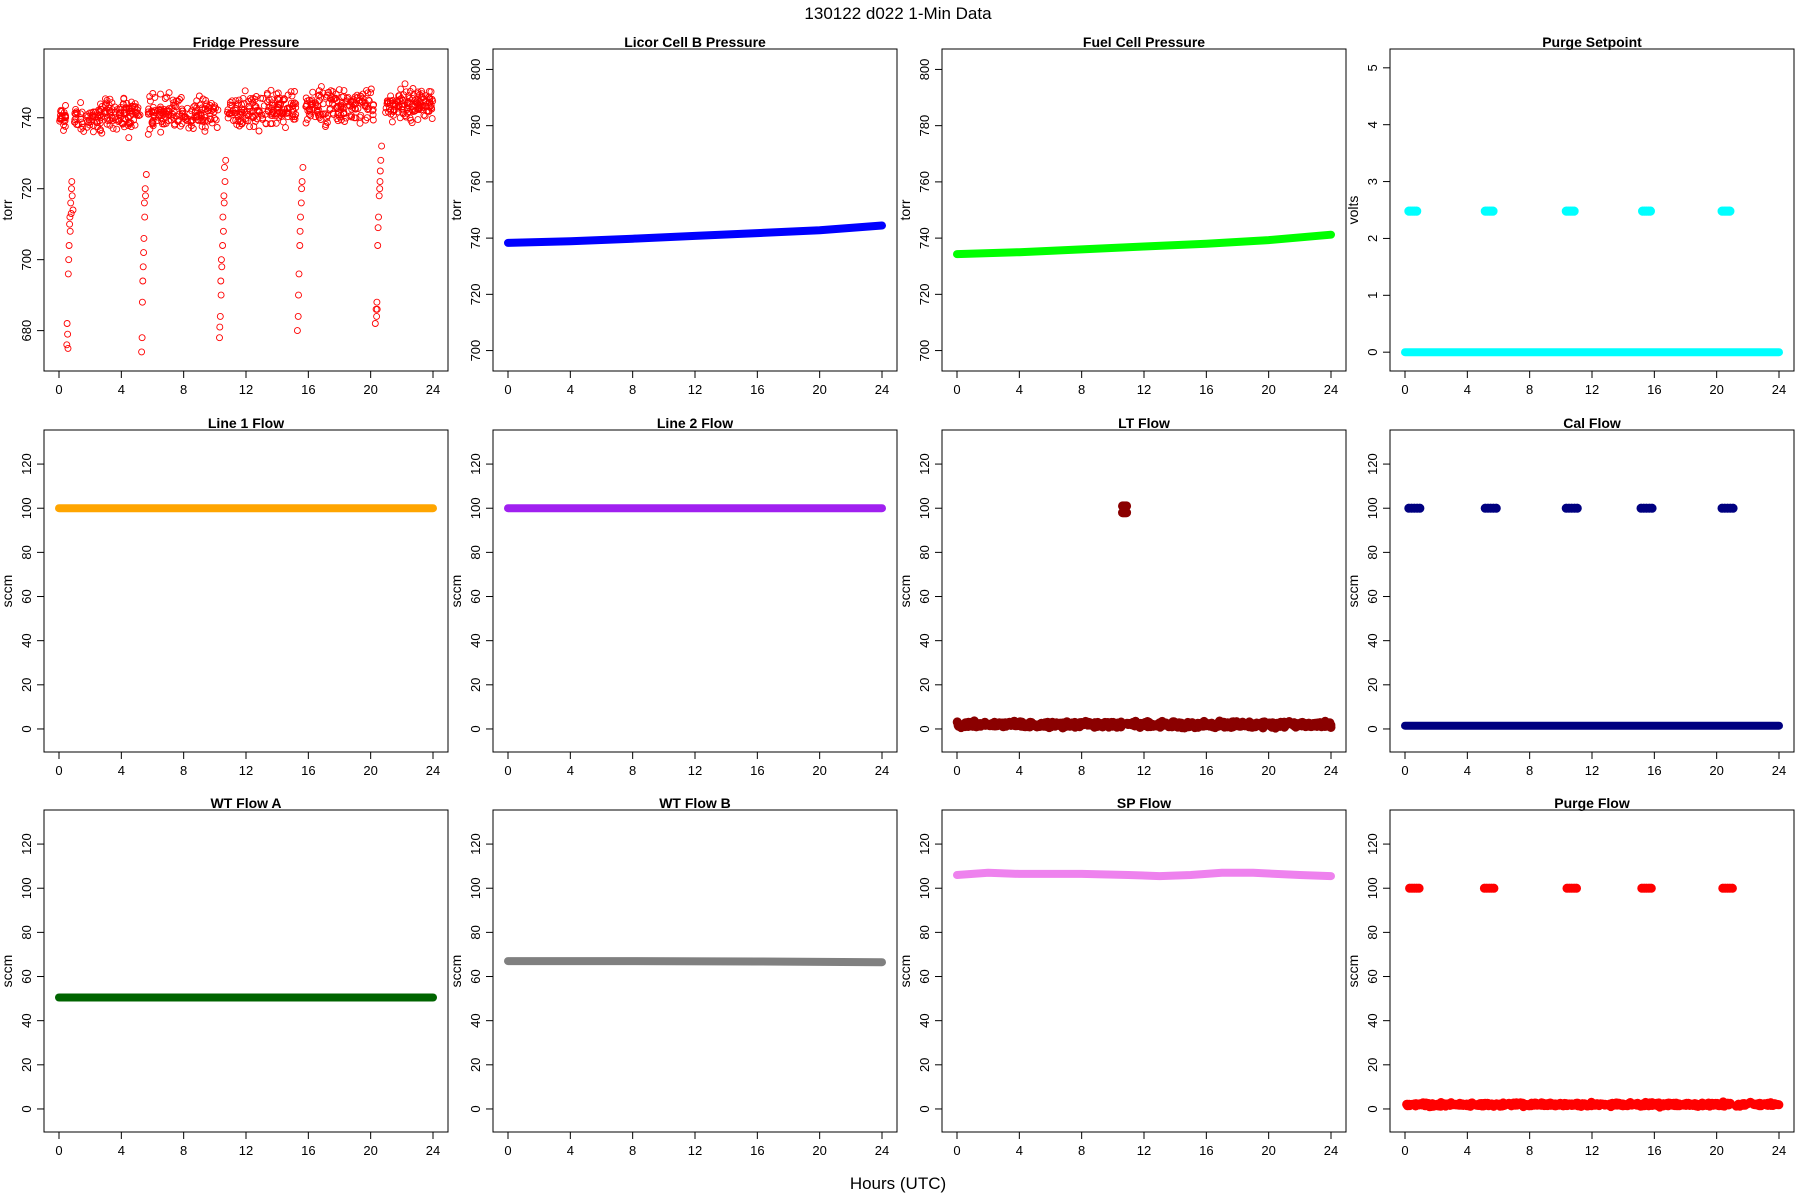  Describe the element at coordinates (1144, 42) in the screenshot. I see `chart-title: Fuel Cell Pressure` at that location.